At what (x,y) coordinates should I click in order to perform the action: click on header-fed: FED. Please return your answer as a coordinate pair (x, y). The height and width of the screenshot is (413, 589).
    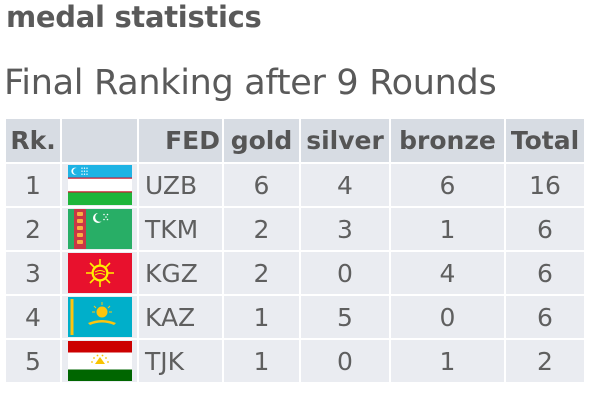
    Looking at the image, I should click on (180, 140).